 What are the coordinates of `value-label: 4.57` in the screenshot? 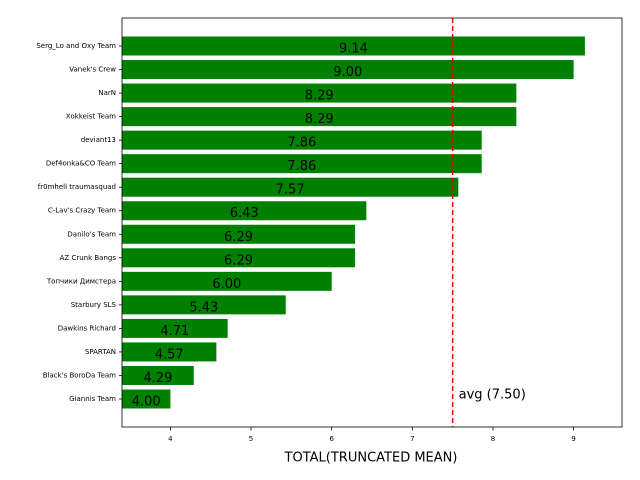 It's located at (169, 354).